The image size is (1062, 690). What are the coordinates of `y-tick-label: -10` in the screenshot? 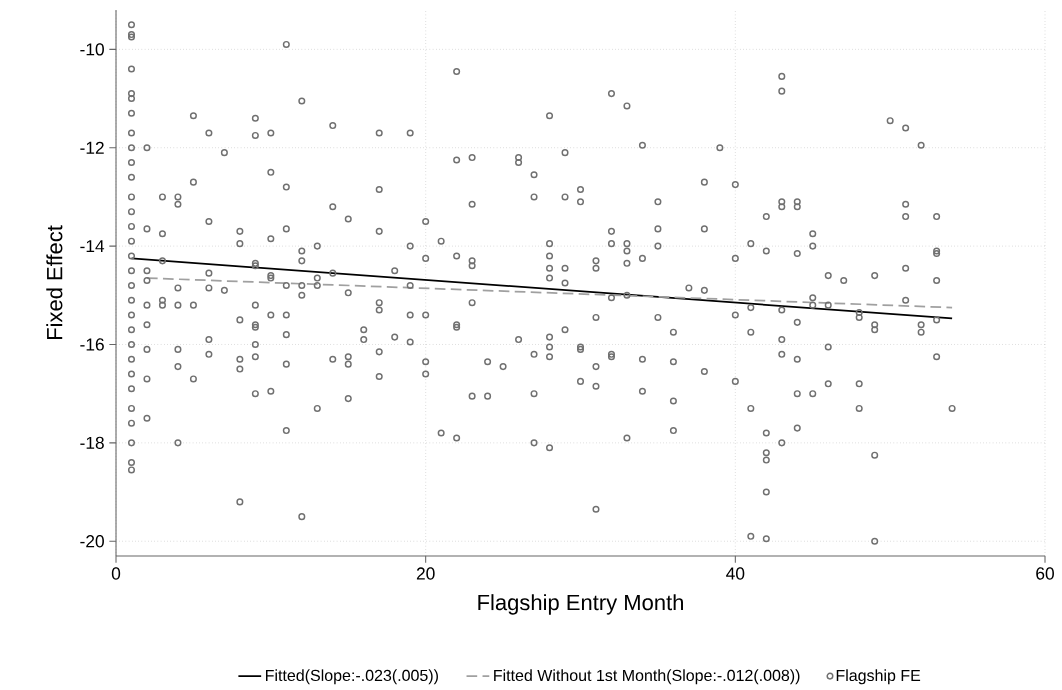 It's located at (92, 49).